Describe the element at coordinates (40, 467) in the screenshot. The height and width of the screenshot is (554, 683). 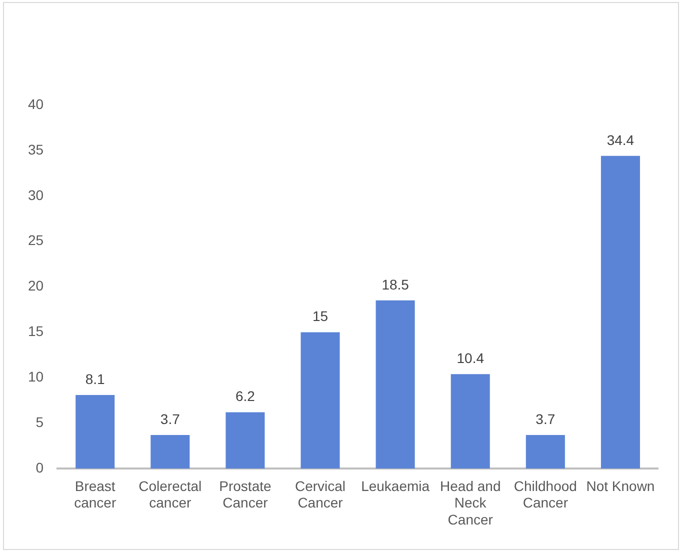
I see `y-tick-label: 0` at that location.